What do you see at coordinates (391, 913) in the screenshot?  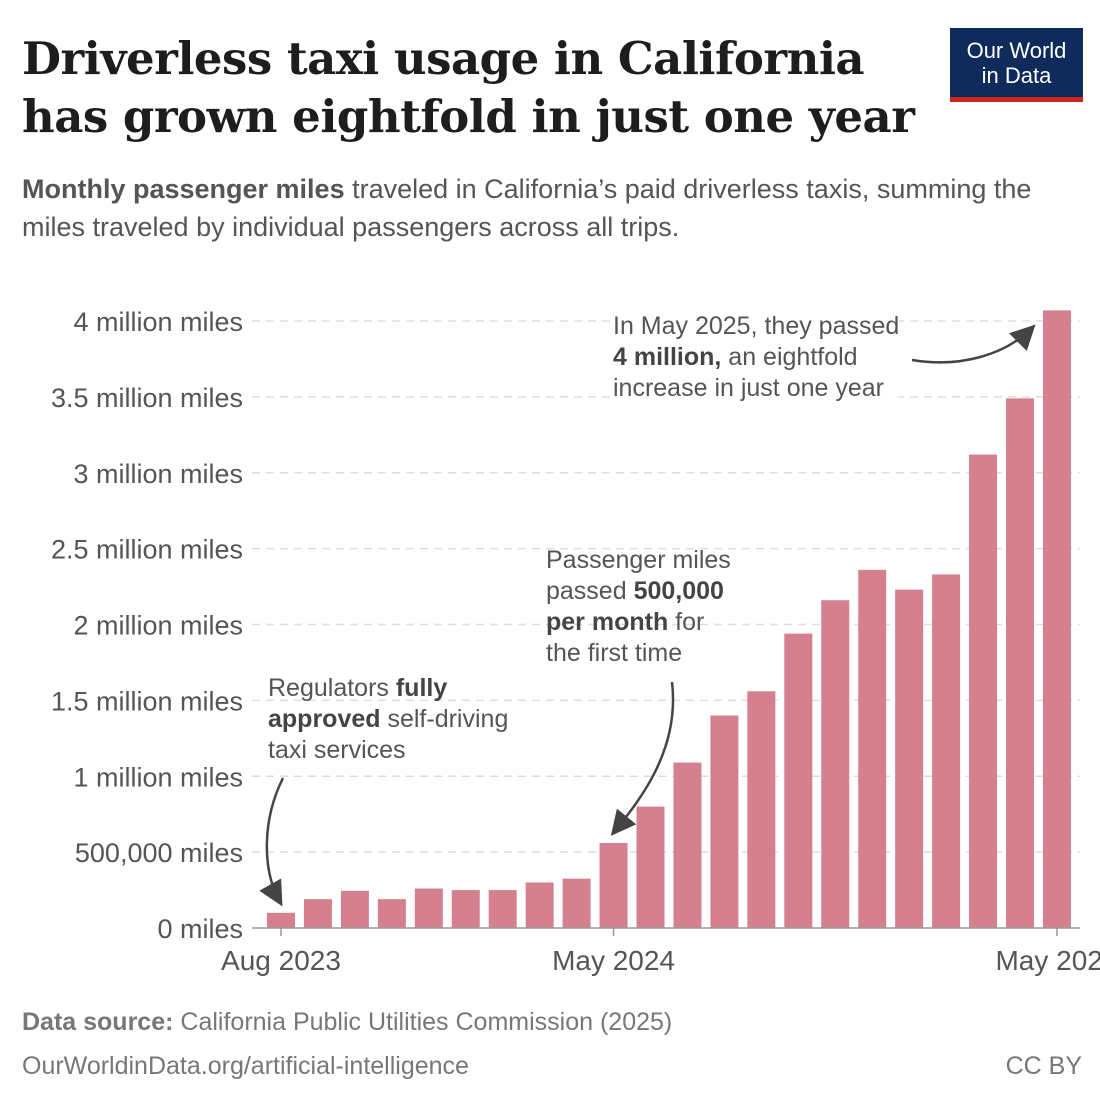 I see `bar-nov-2023` at bounding box center [391, 913].